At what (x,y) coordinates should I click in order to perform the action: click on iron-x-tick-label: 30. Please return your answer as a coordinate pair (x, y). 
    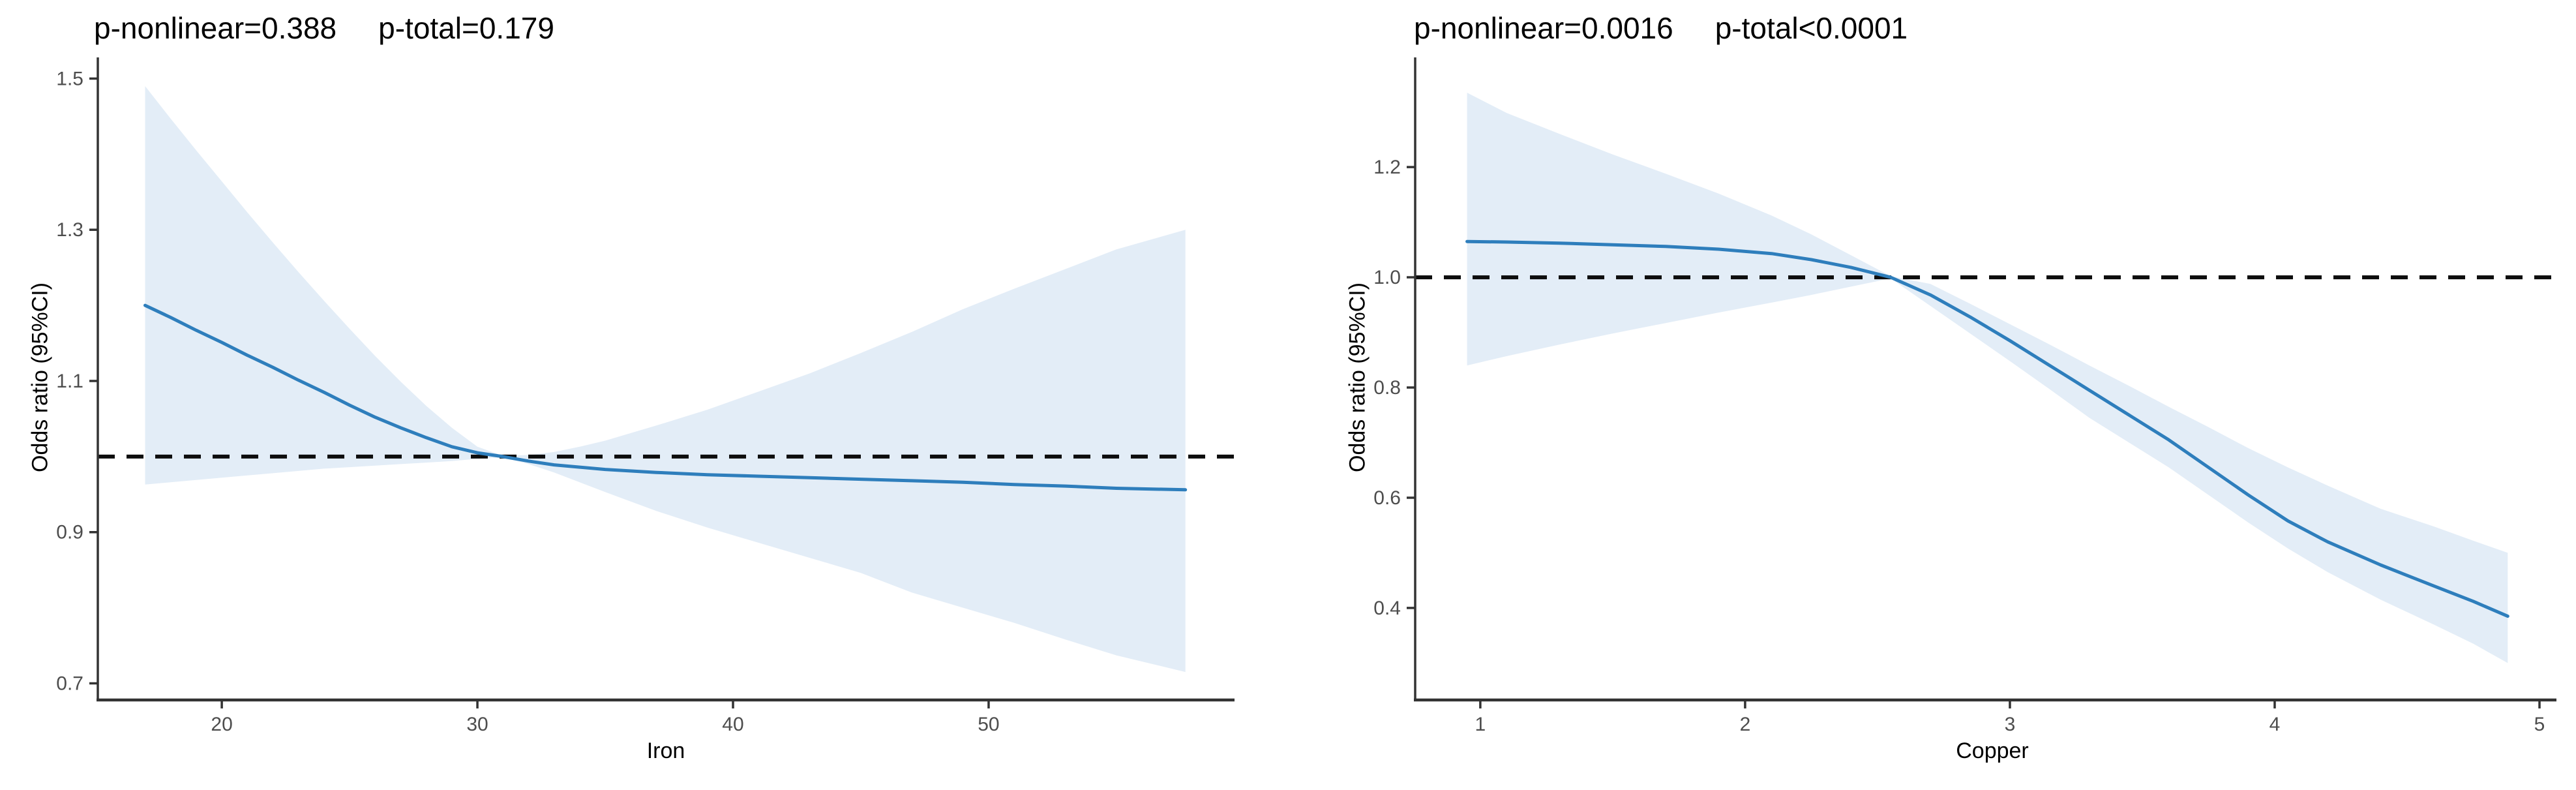
    Looking at the image, I should click on (477, 724).